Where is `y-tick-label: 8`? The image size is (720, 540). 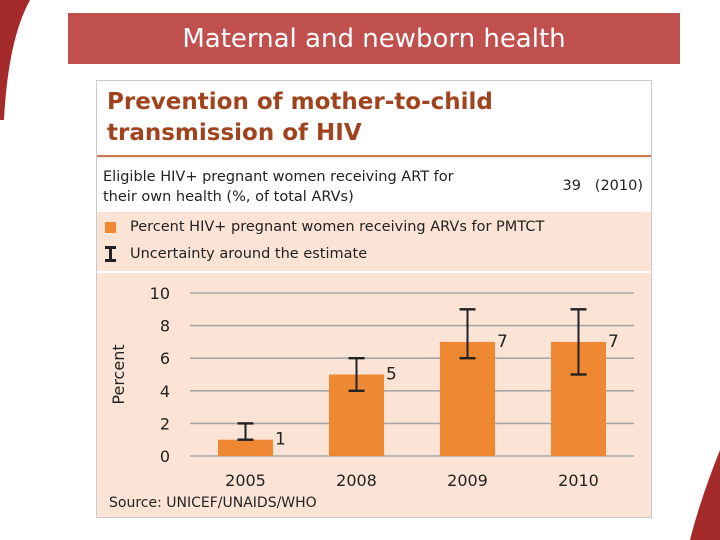
y-tick-label: 8 is located at coordinates (165, 326).